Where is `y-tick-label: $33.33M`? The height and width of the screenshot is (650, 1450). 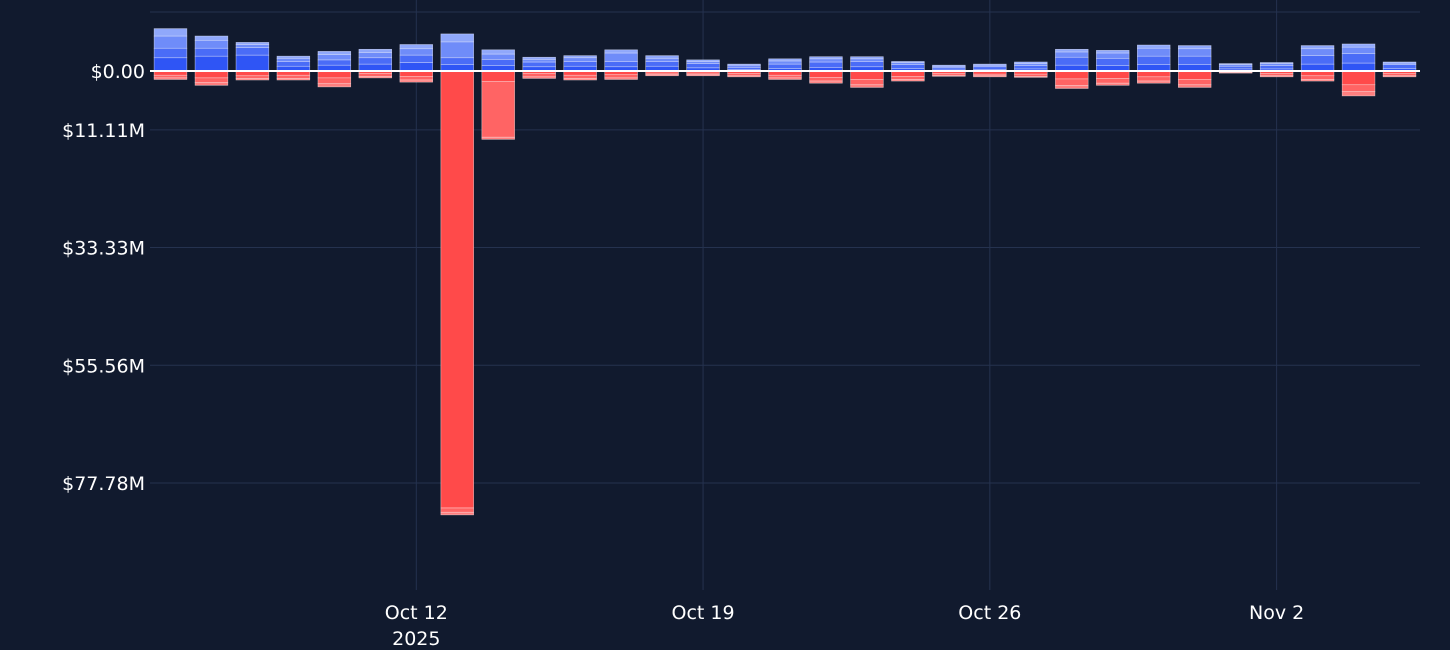 y-tick-label: $33.33M is located at coordinates (103, 249).